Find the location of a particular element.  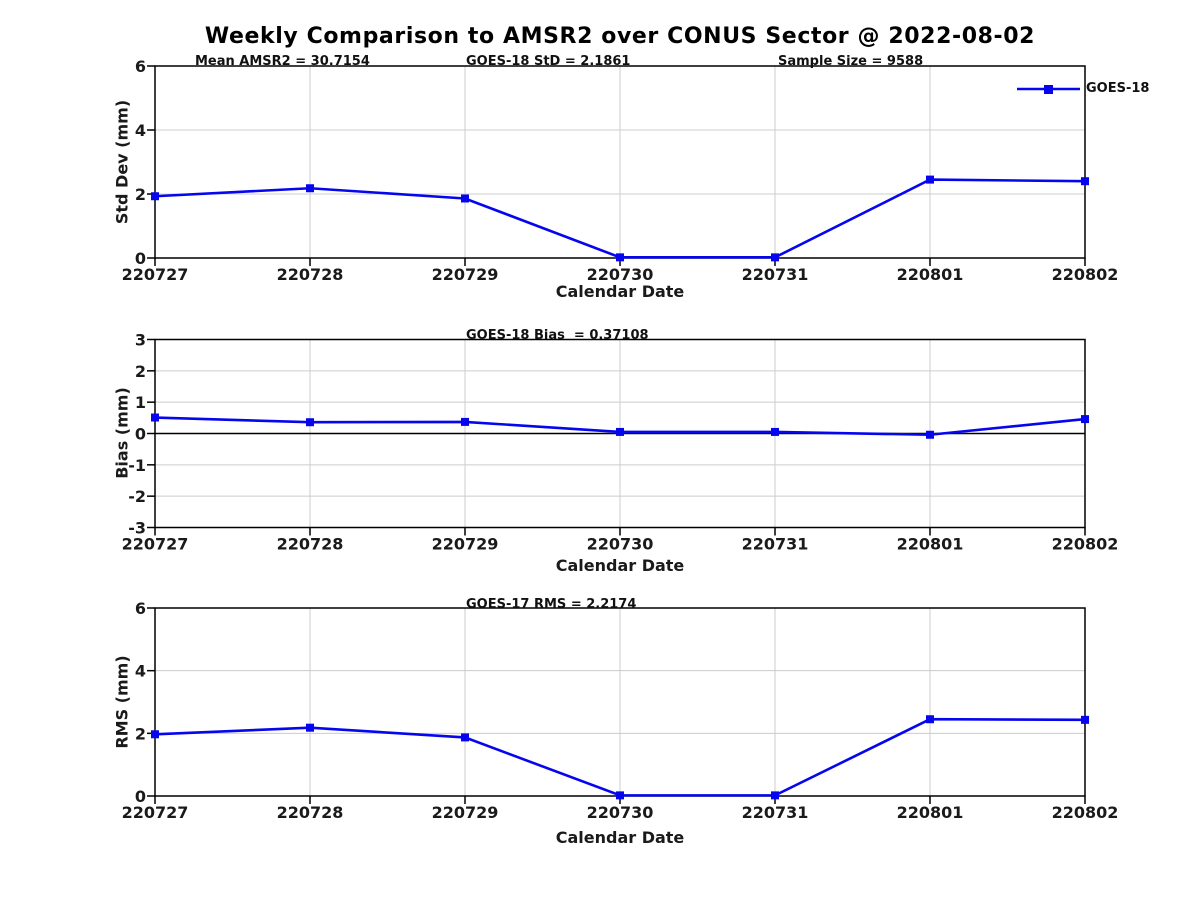

y-axis-label-bias: Bias (mm) is located at coordinates (122, 433).